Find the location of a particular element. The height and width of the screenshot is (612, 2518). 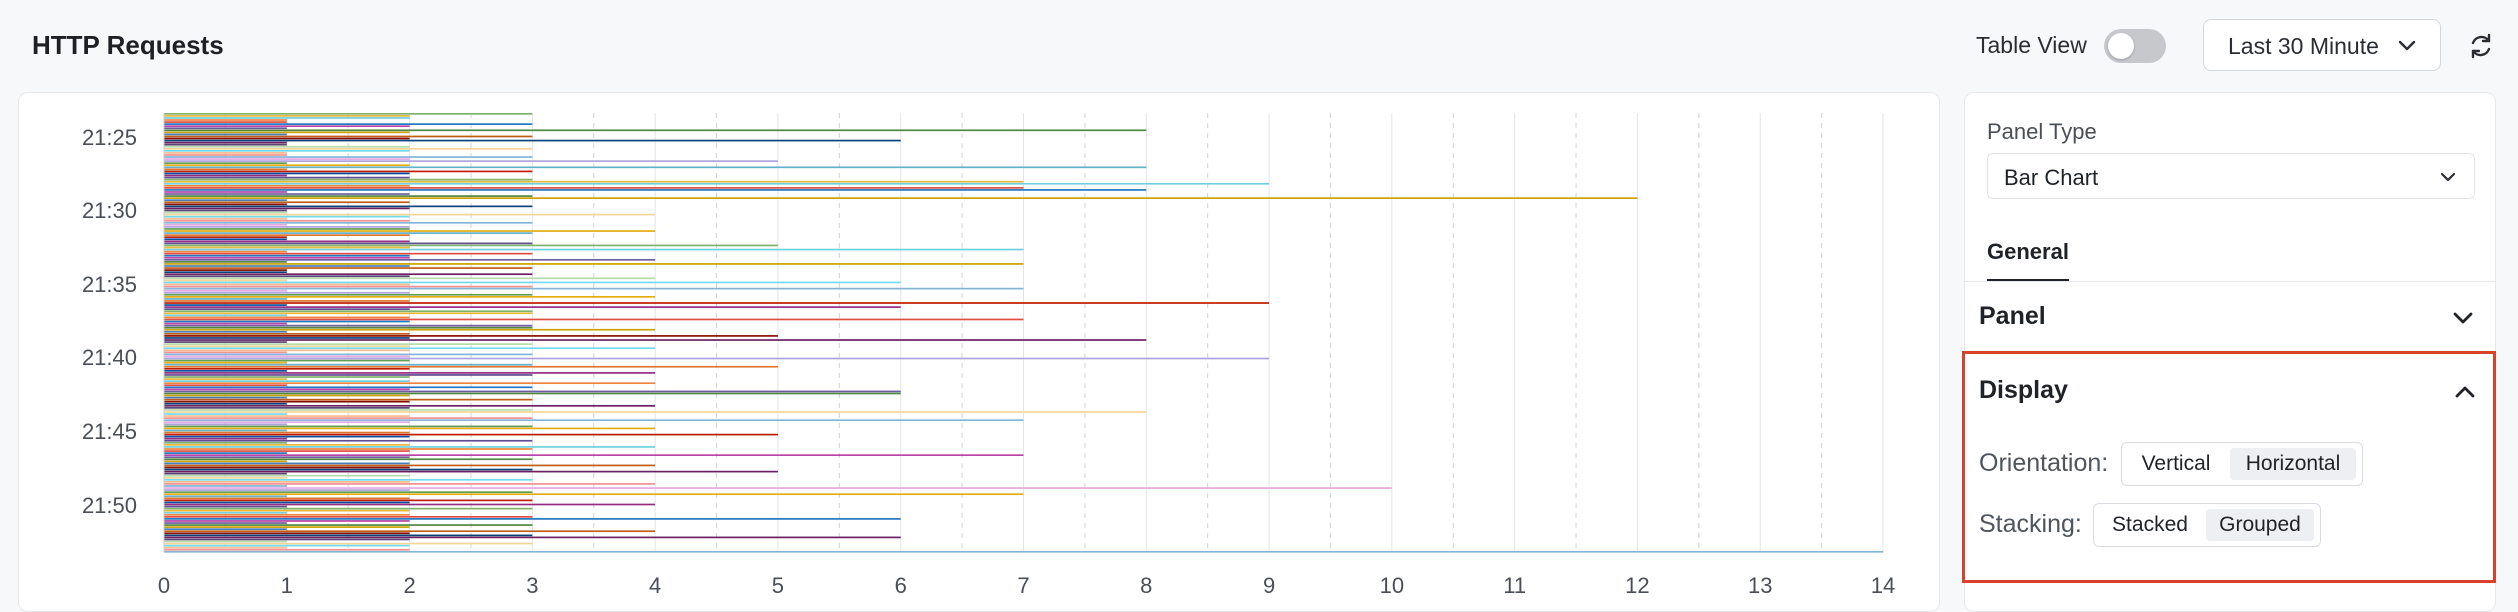

refresh-icon is located at coordinates (2481, 46).